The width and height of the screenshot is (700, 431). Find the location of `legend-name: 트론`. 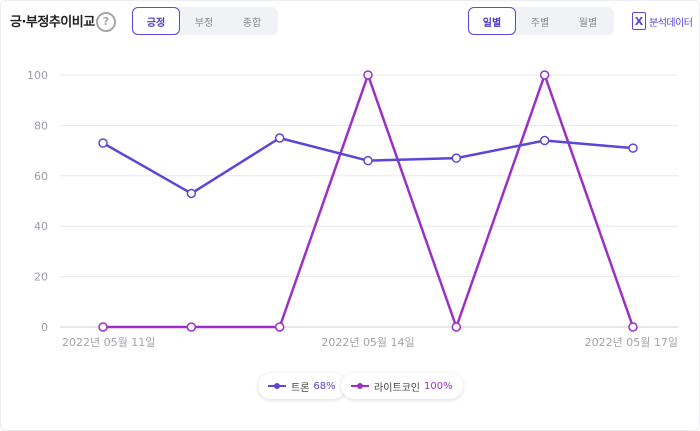

legend-name: 트론 is located at coordinates (300, 388).